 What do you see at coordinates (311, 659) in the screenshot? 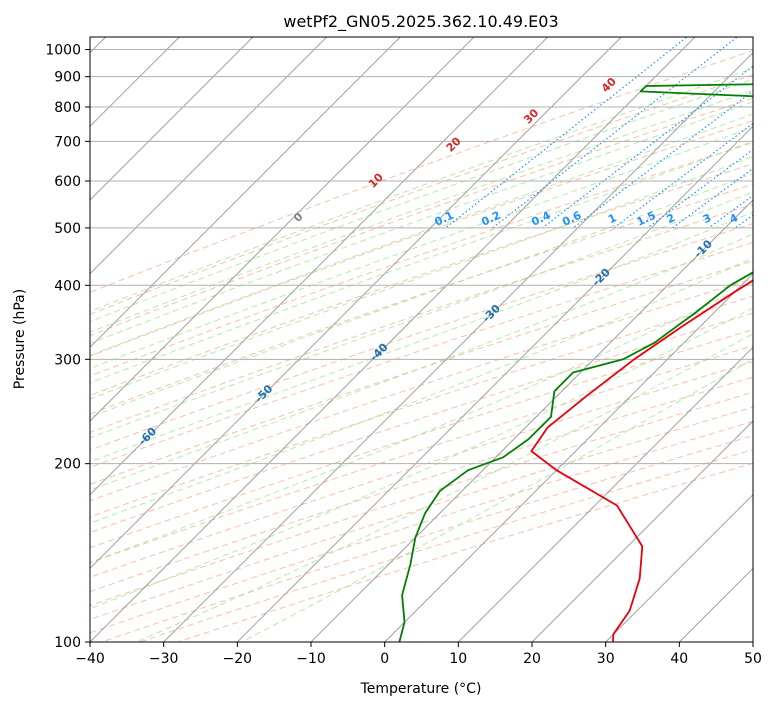
I see `x-tick-label: −10` at bounding box center [311, 659].